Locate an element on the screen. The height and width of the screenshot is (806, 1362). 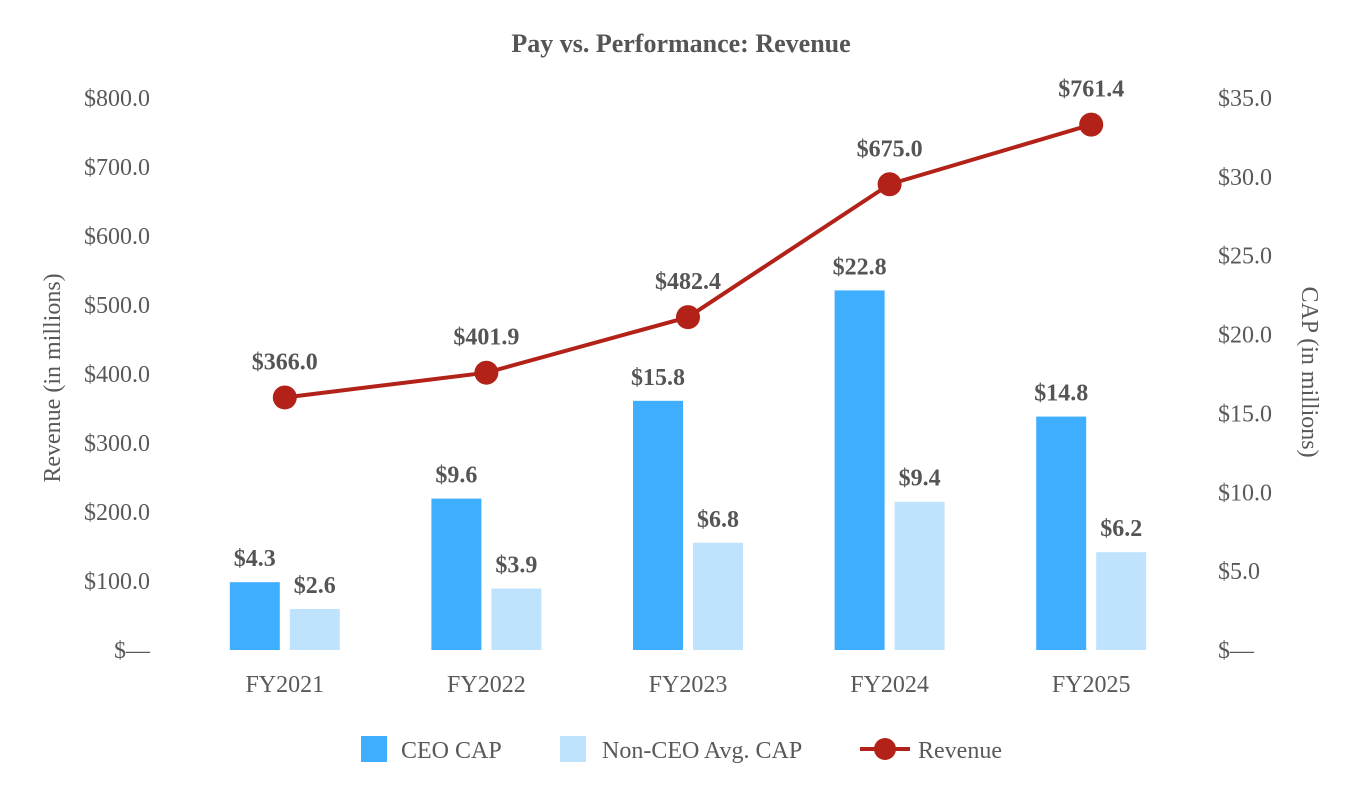
right-tick-label: $35.0 is located at coordinates (1245, 99).